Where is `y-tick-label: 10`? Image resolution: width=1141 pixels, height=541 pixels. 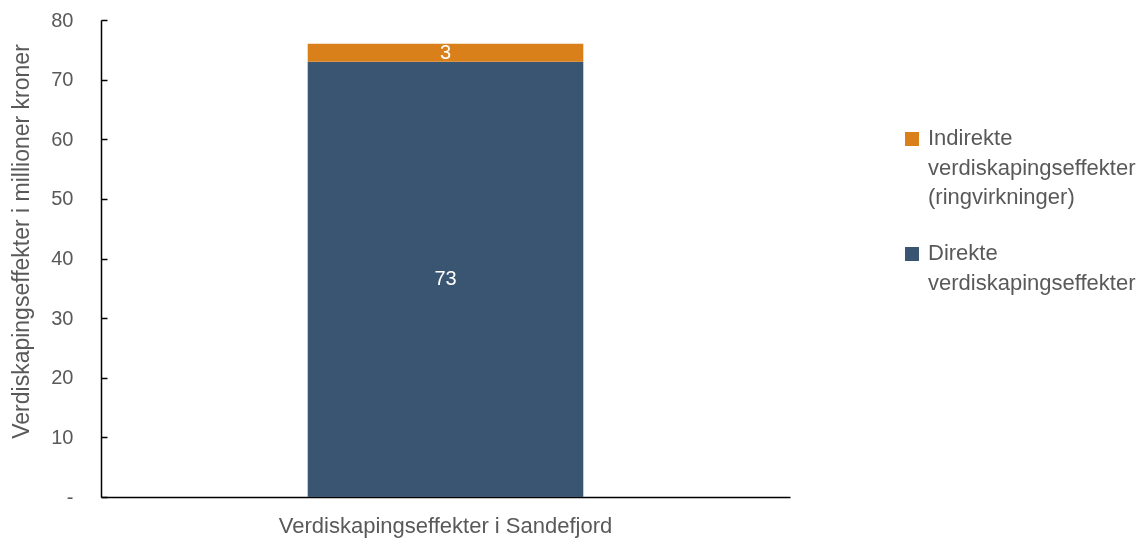 y-tick-label: 10 is located at coordinates (62, 436).